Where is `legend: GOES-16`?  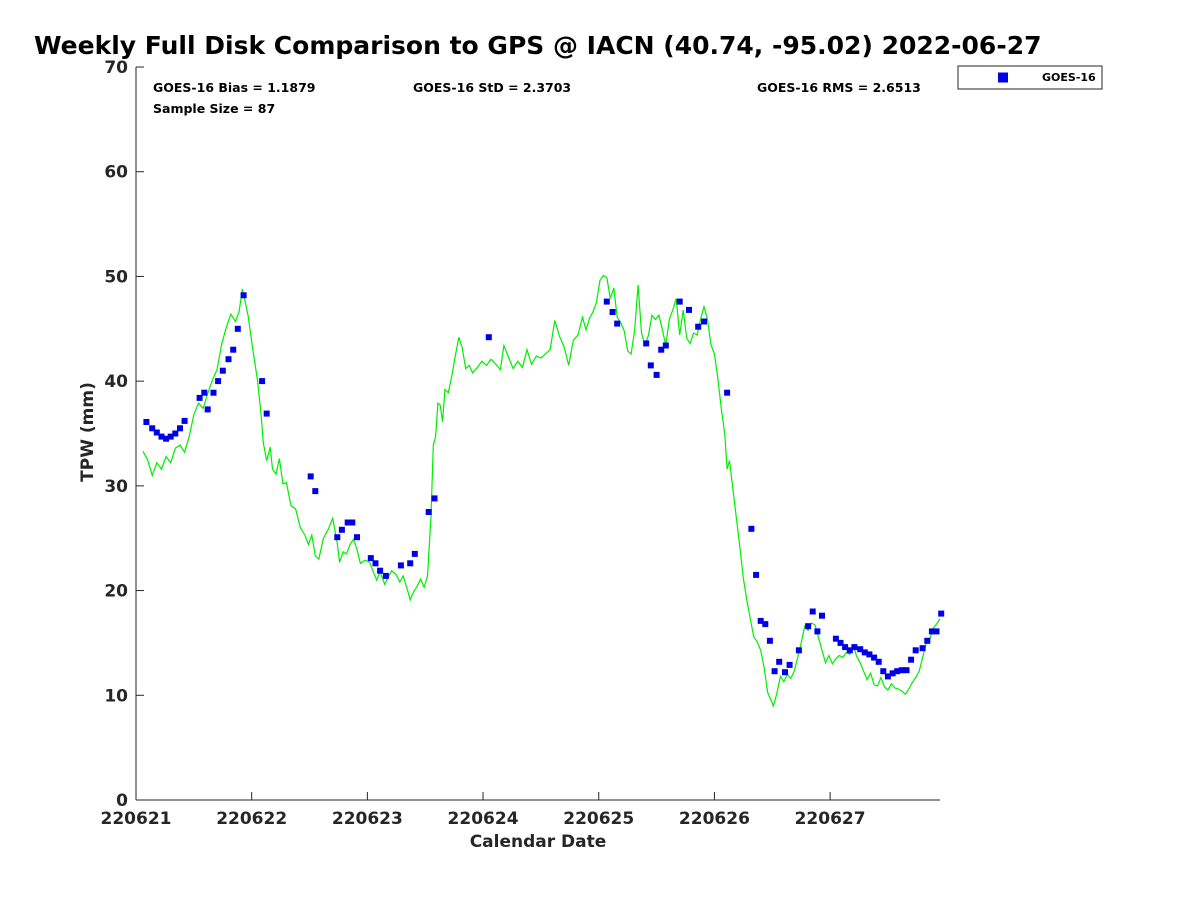 legend: GOES-16 is located at coordinates (1030, 77).